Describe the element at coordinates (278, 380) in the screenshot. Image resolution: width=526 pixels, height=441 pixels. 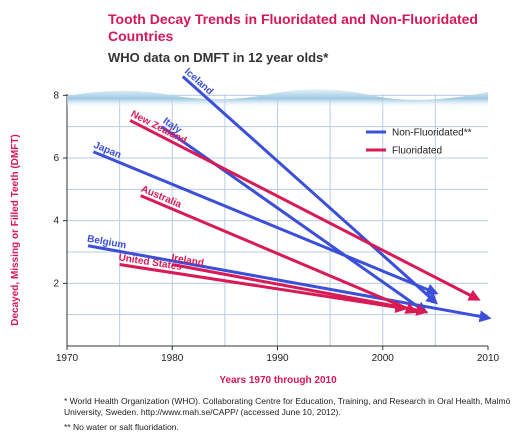
I see `x-axis-label: Years 1970 through 2010` at that location.